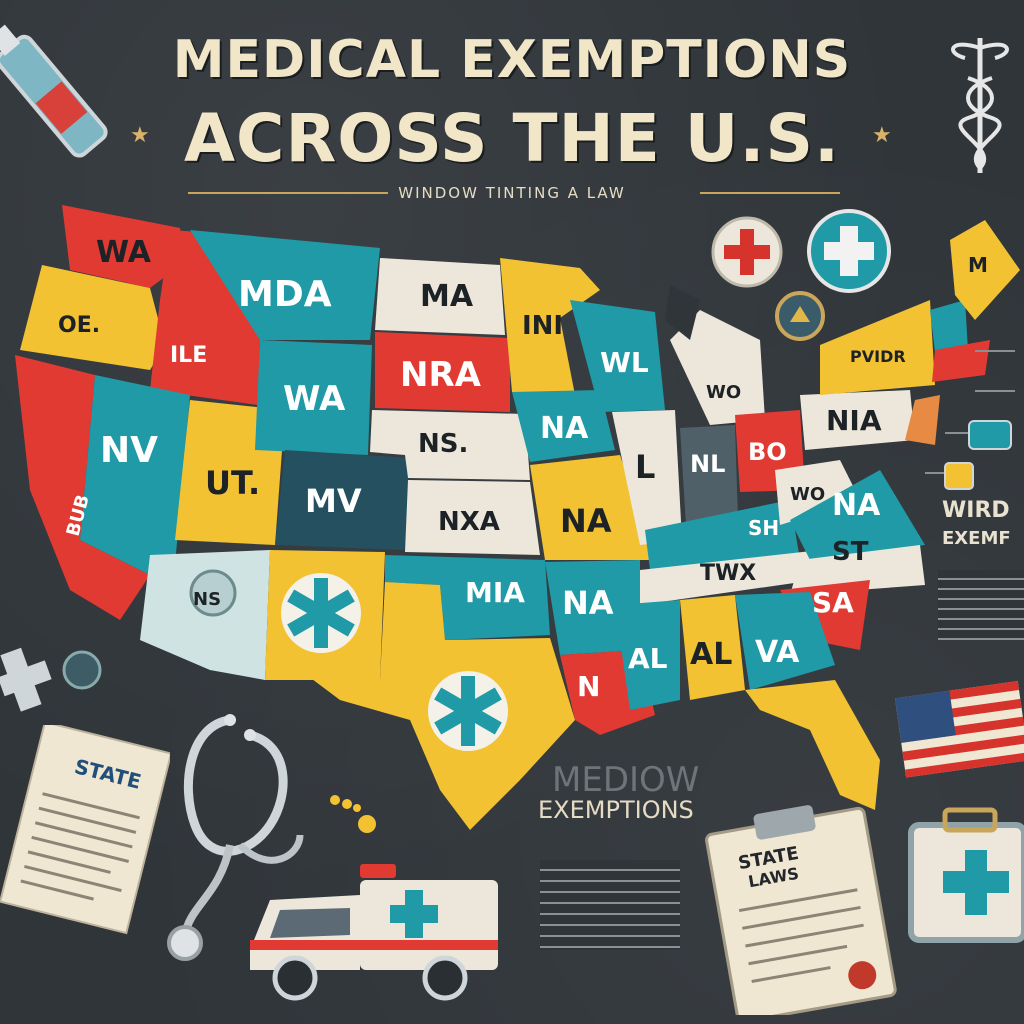 This screenshot has height=1024, width=1024. I want to click on exemptions-heading: EXEMPTIONS, so click(616, 810).